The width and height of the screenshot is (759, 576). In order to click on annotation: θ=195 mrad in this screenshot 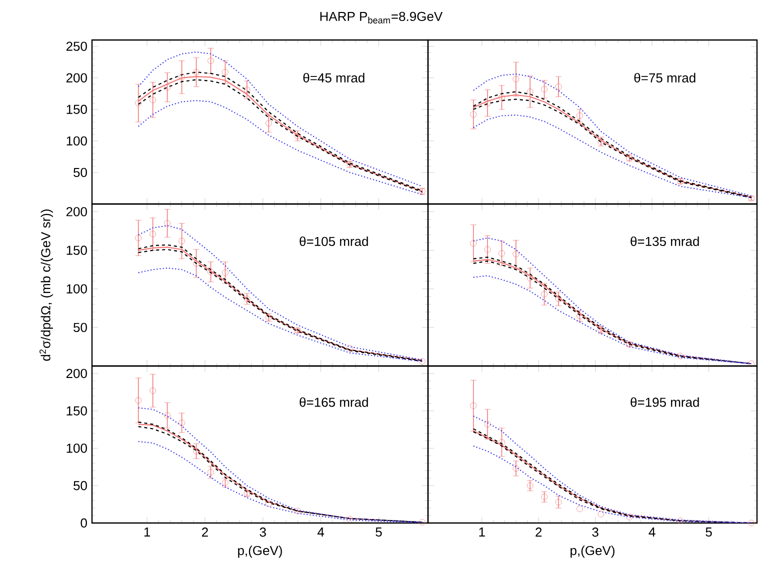, I will do `click(664, 402)`.